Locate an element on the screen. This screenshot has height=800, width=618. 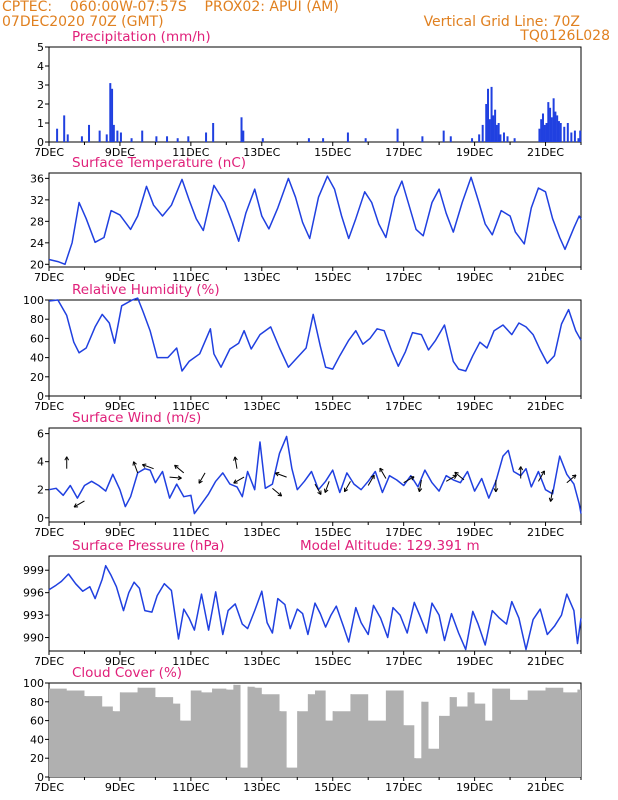
y-tick-label: 5 is located at coordinates (40, 47).